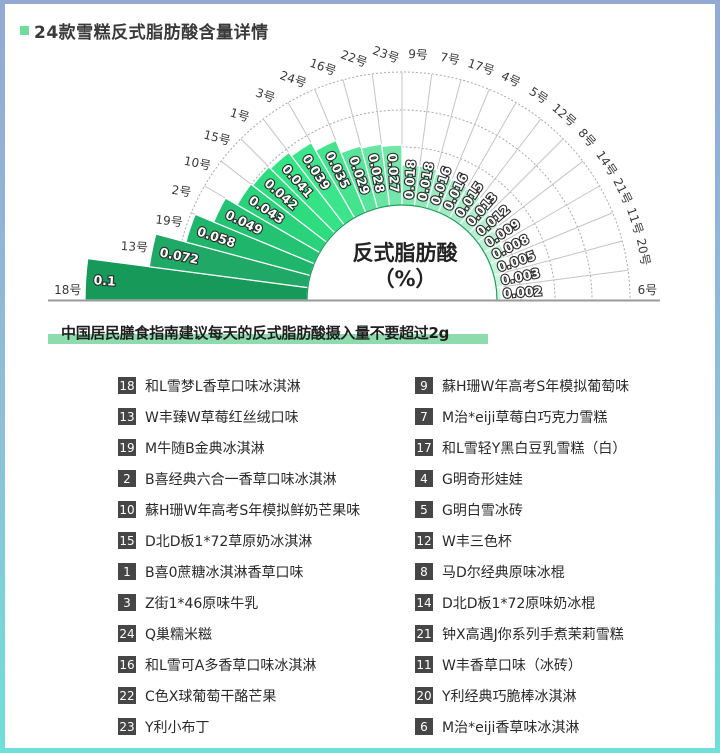 The width and height of the screenshot is (720, 753). Describe the element at coordinates (265, 96) in the screenshot. I see `category-label: 3号` at that location.